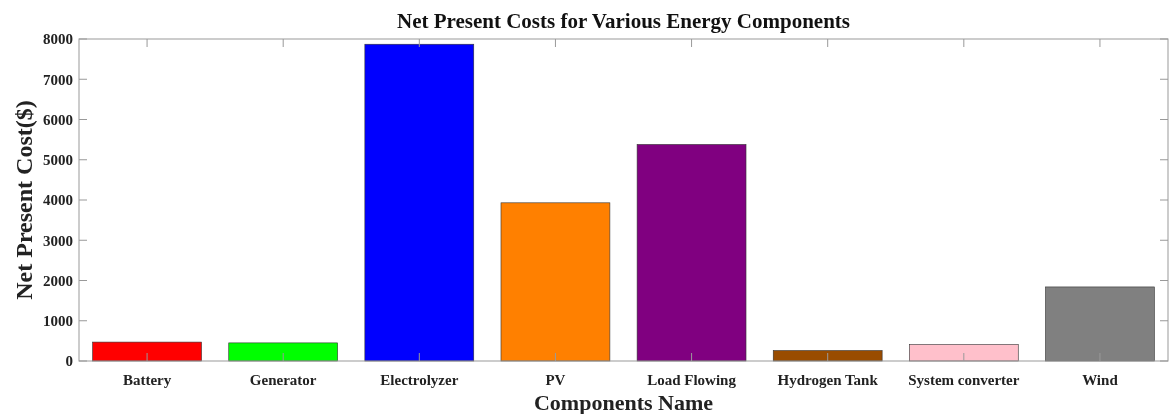  Describe the element at coordinates (147, 380) in the screenshot. I see `x-tick-label: Battery` at that location.